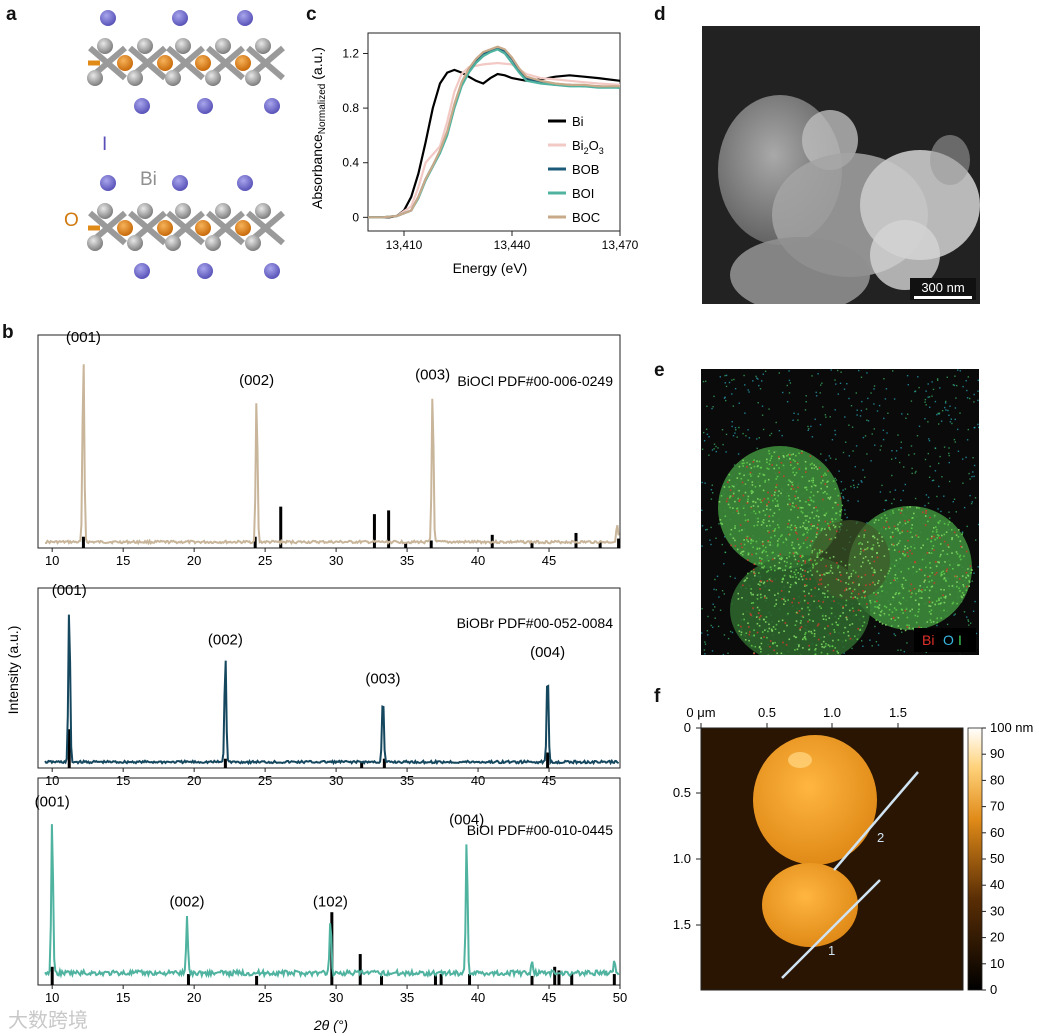 The width and height of the screenshot is (1039, 1036). I want to click on xanes-legend-label: BOB, so click(585, 169).